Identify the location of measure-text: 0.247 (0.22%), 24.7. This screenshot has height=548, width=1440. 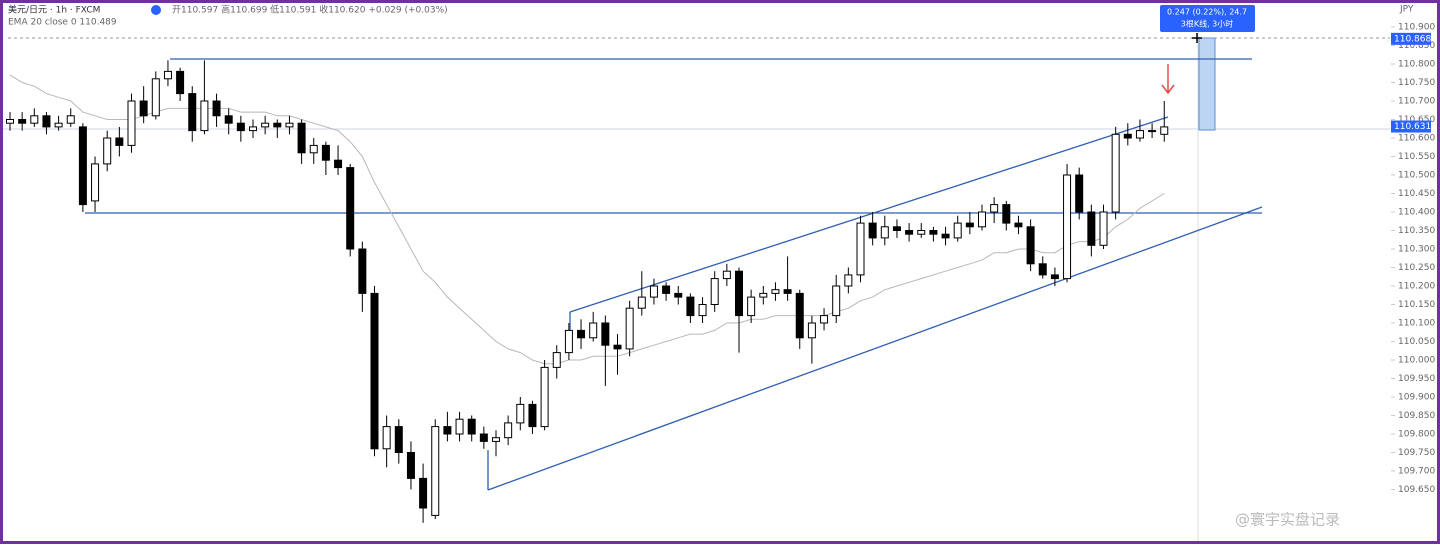
(1207, 12).